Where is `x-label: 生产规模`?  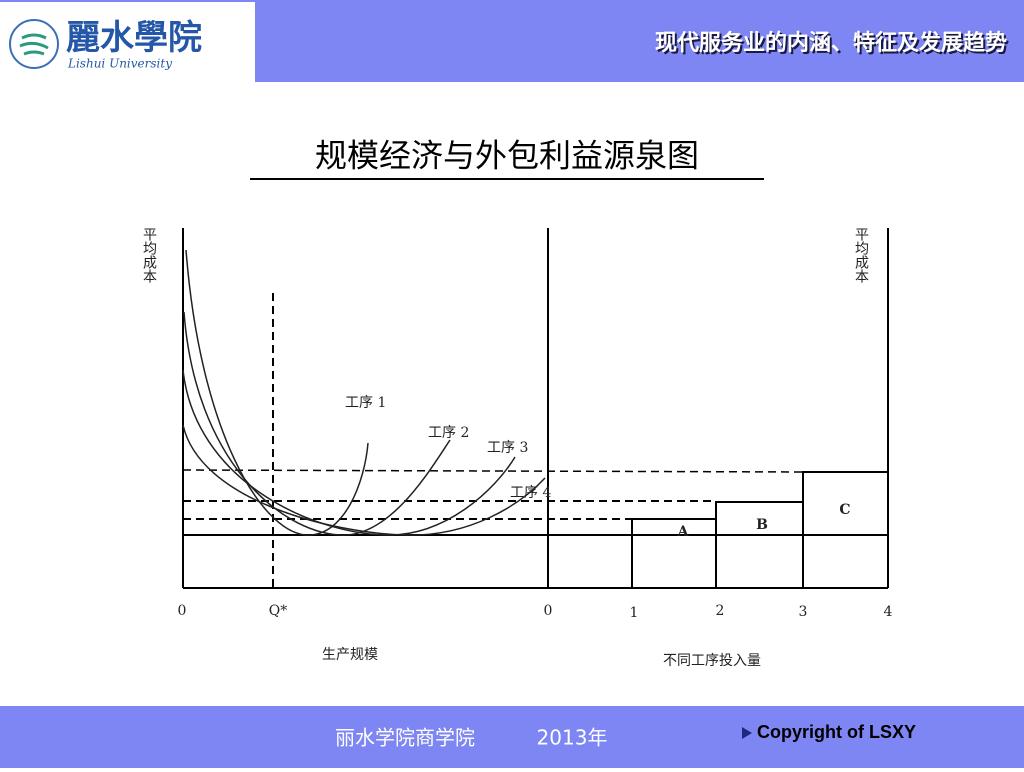
x-label: 生产规模 is located at coordinates (350, 655).